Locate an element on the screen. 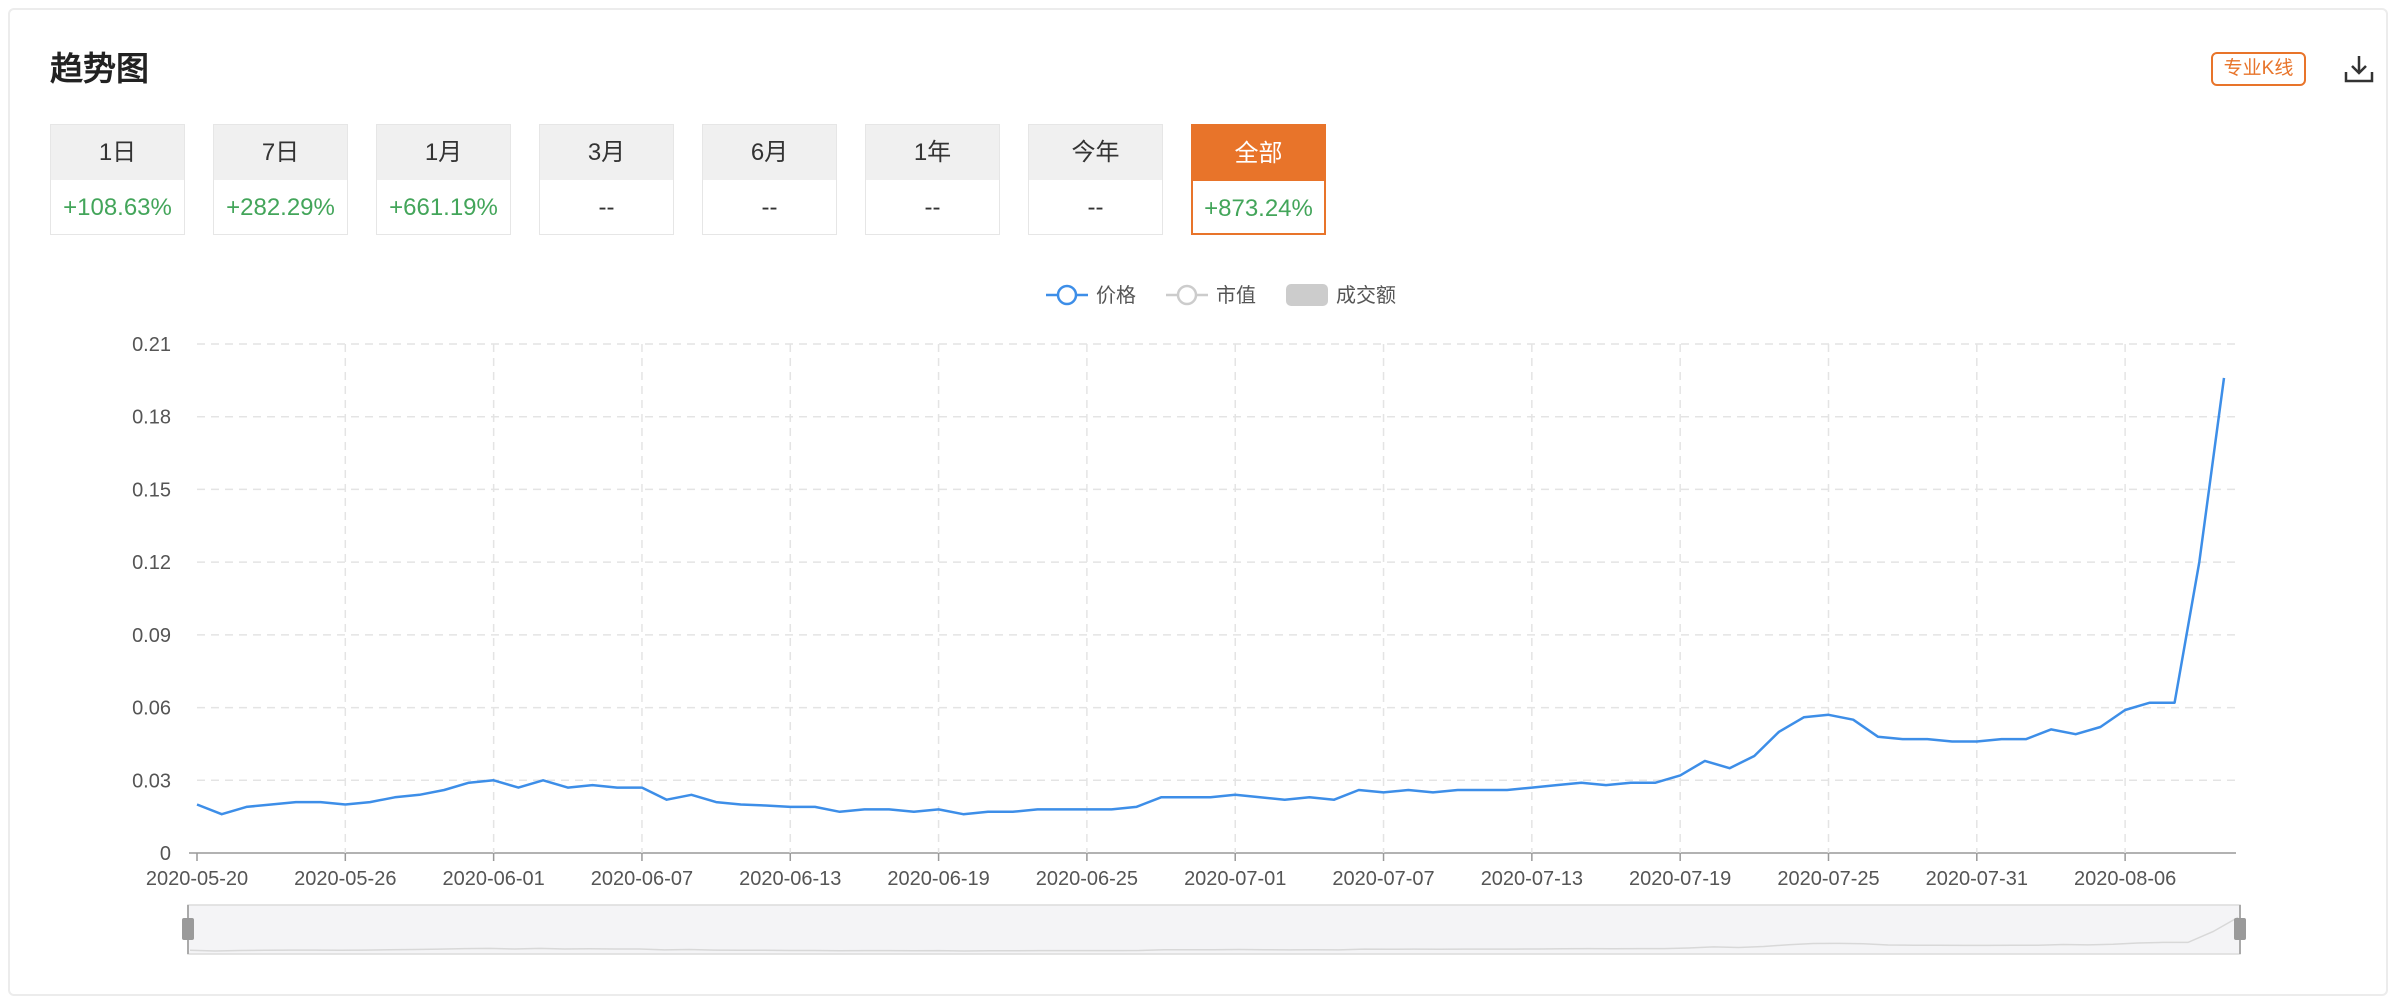 This screenshot has height=1008, width=2398. range-tab: 6月 -- is located at coordinates (769, 179).